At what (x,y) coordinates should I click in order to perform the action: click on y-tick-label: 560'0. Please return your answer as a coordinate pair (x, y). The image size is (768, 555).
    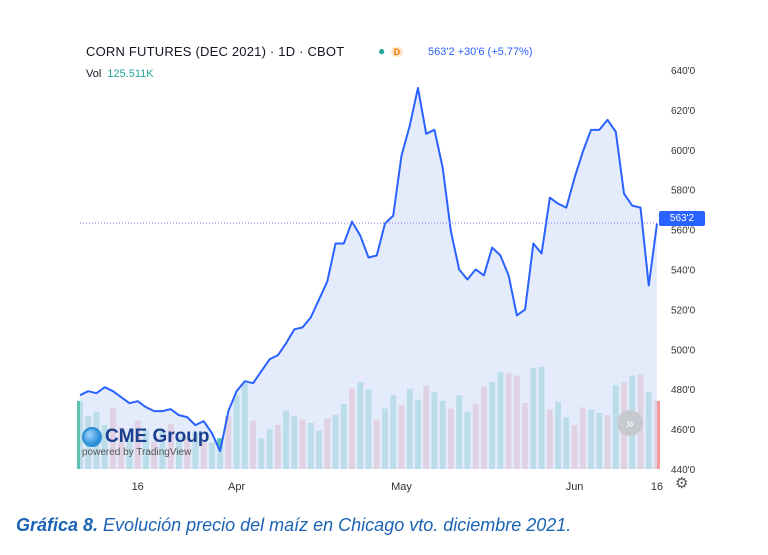
    Looking at the image, I should click on (683, 231).